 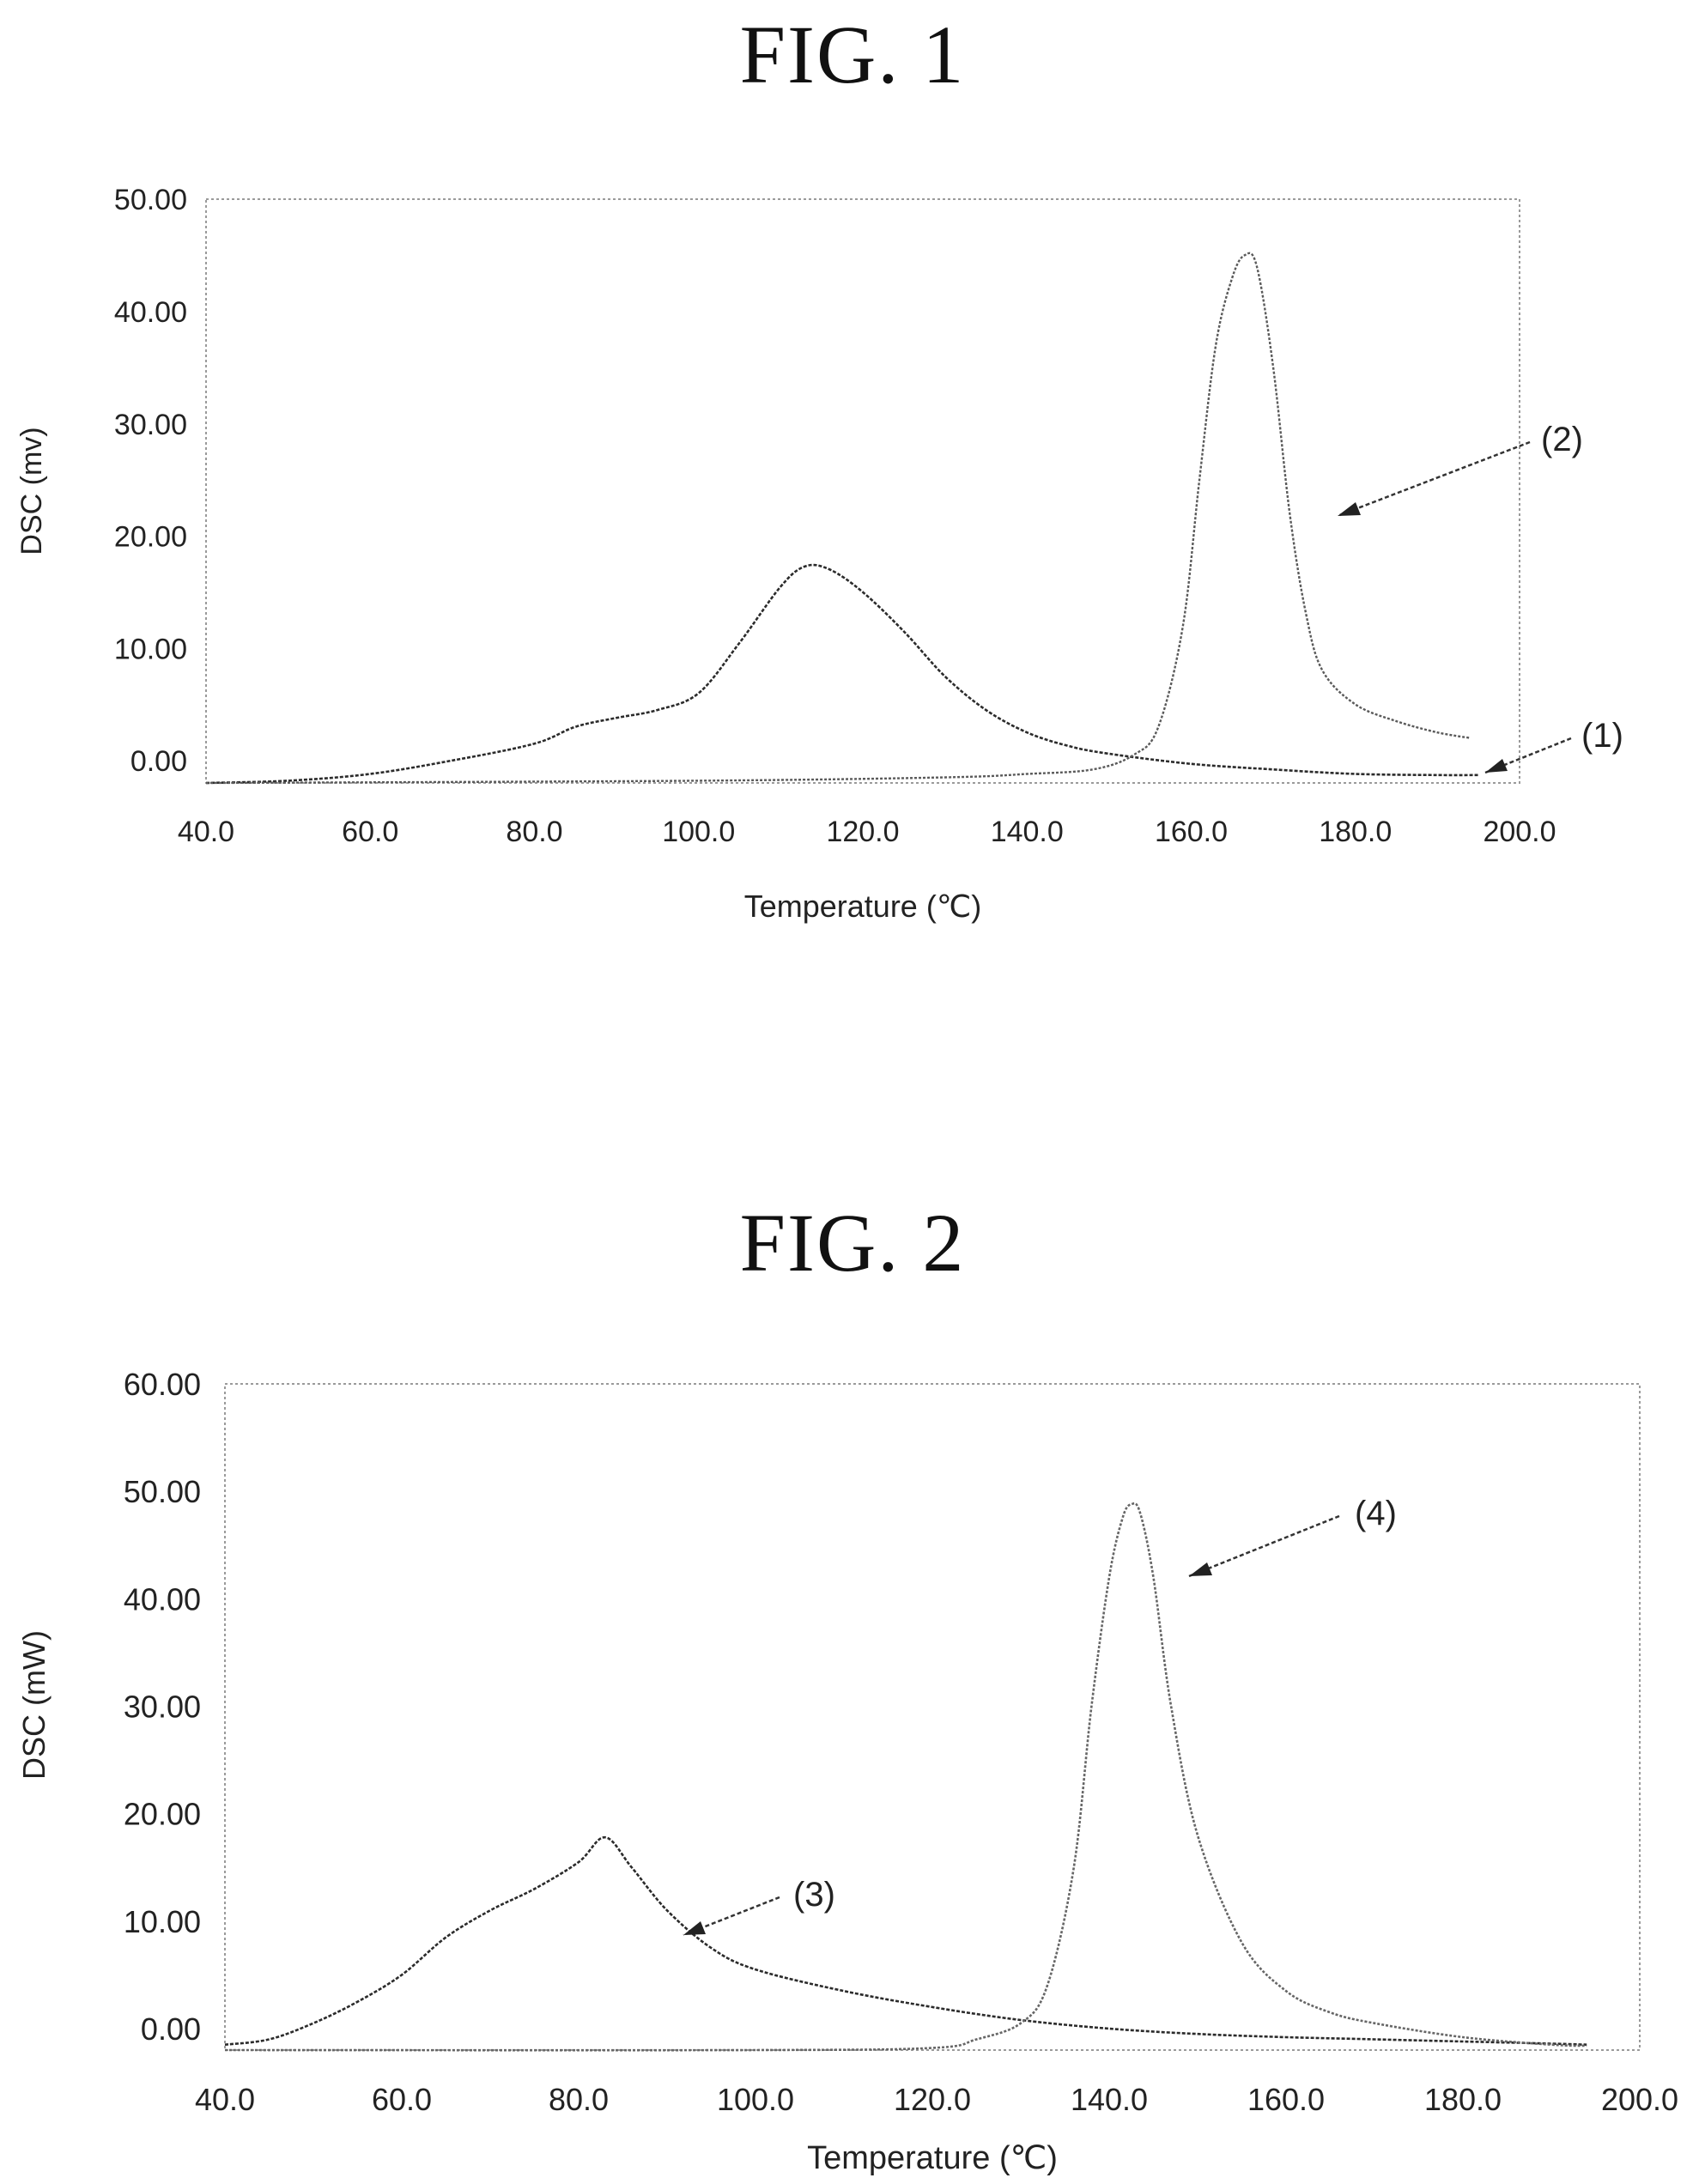 What do you see at coordinates (31, 491) in the screenshot?
I see `y-axis-label: DSC (mv)` at bounding box center [31, 491].